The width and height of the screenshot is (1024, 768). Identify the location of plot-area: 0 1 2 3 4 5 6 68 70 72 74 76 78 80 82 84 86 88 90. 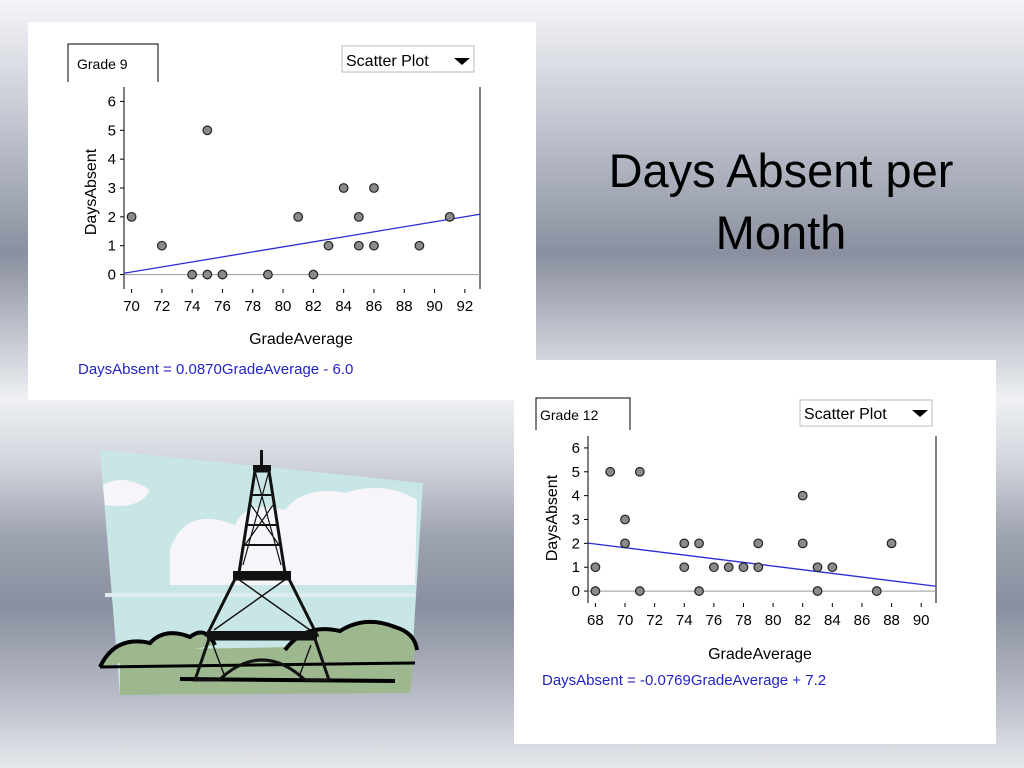
(754, 532).